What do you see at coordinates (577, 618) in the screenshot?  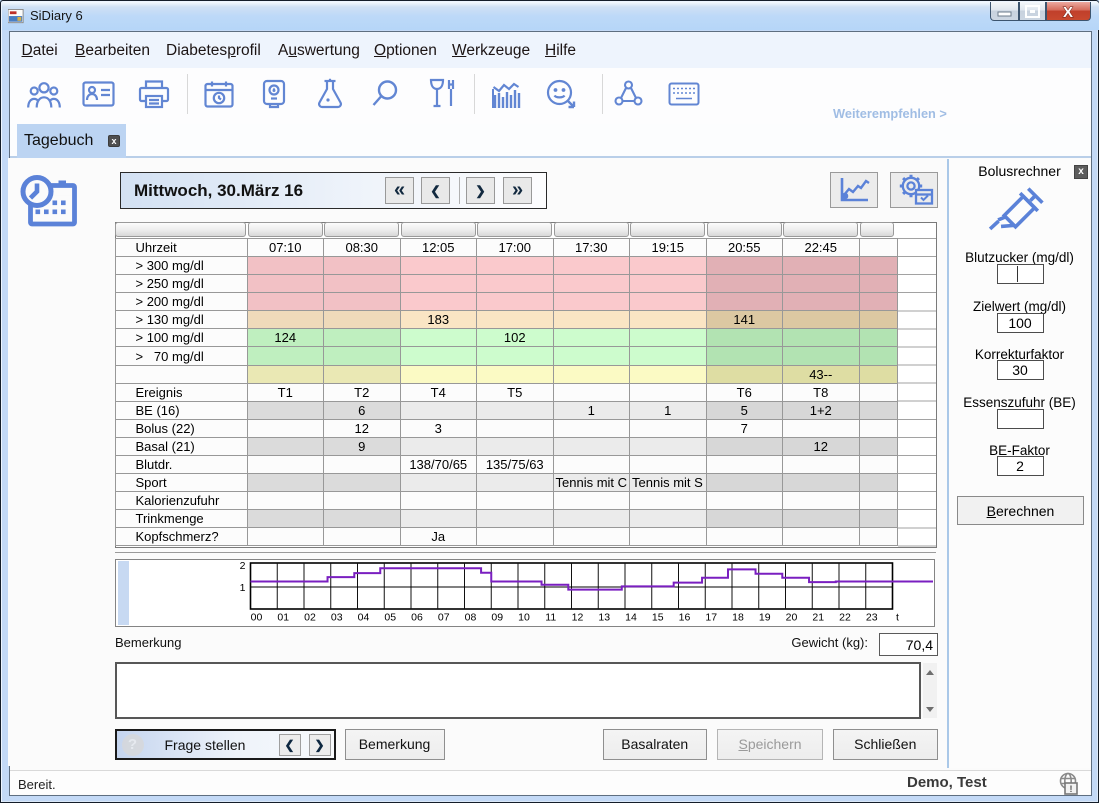 I see `svg-text: 12` at bounding box center [577, 618].